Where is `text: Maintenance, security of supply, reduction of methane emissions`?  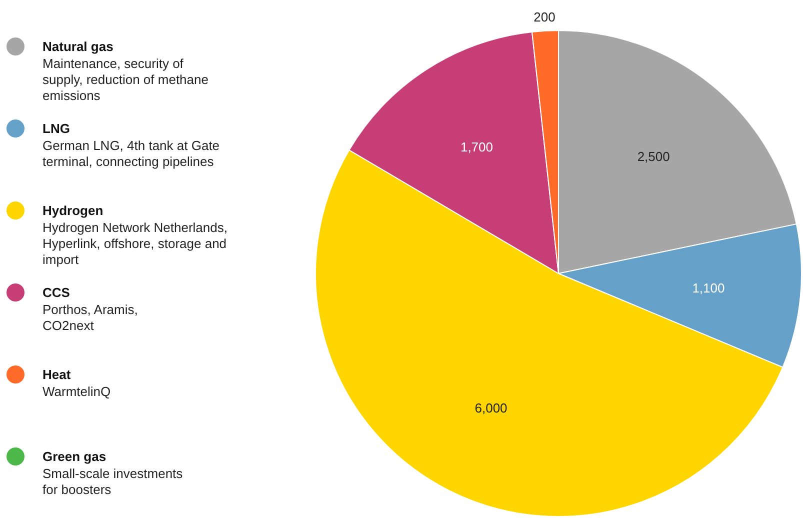
text: Maintenance, security of supply, reduction of methane emissions is located at coordinates (125, 79).